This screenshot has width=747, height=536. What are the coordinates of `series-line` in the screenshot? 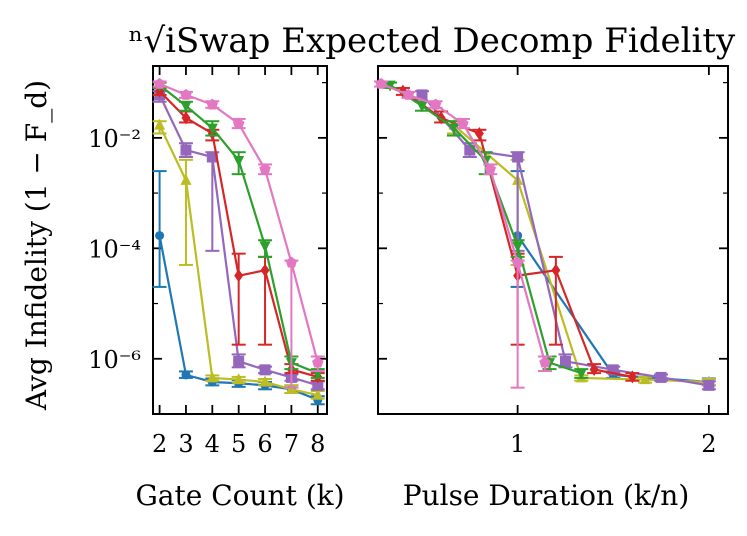 It's located at (485, 229).